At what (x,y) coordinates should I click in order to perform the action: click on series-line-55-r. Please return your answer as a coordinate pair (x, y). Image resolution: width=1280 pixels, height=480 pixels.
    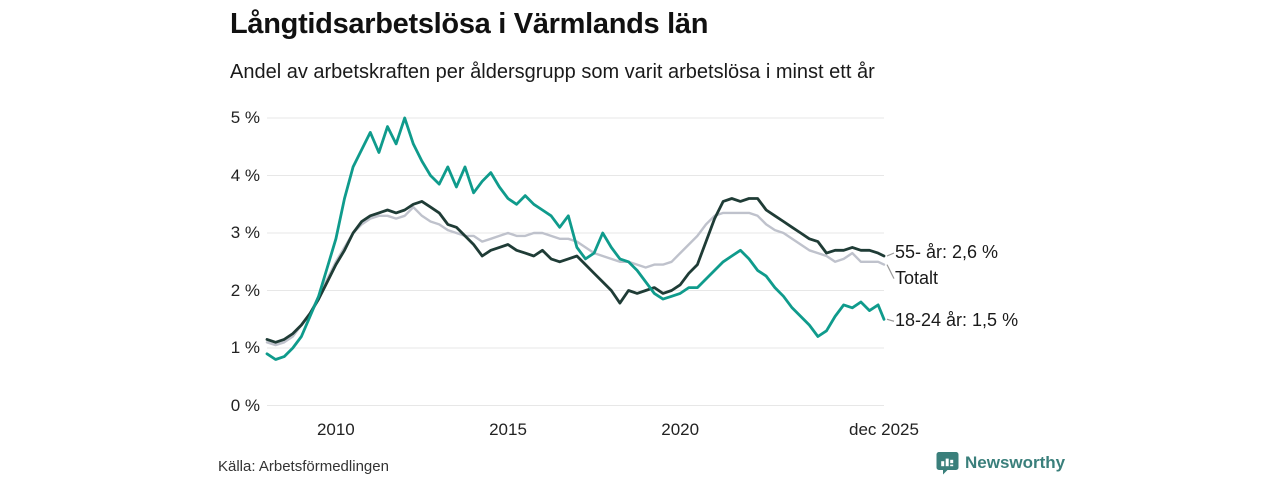
    Looking at the image, I should click on (575, 270).